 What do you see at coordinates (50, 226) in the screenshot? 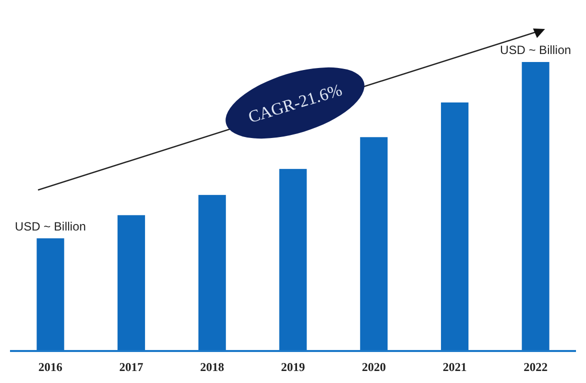
I see `annotation: USD ~ Billion` at bounding box center [50, 226].